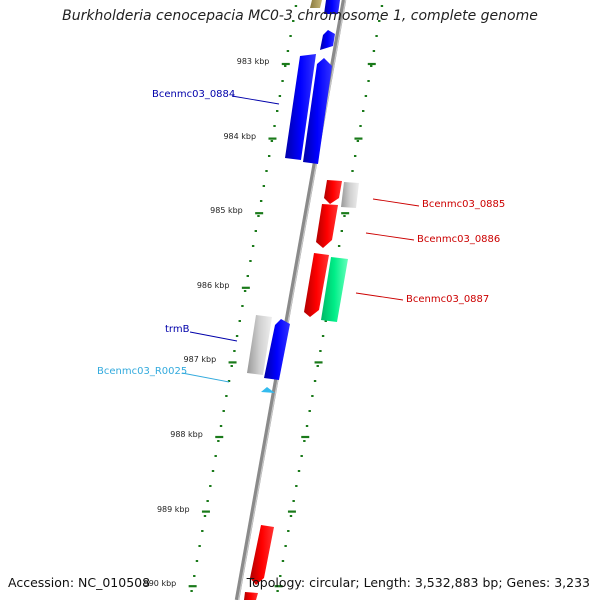 Image resolution: width=600 pixels, height=600 pixels. Describe the element at coordinates (226, 211) in the screenshot. I see `tick-label: 985 kbp` at that location.